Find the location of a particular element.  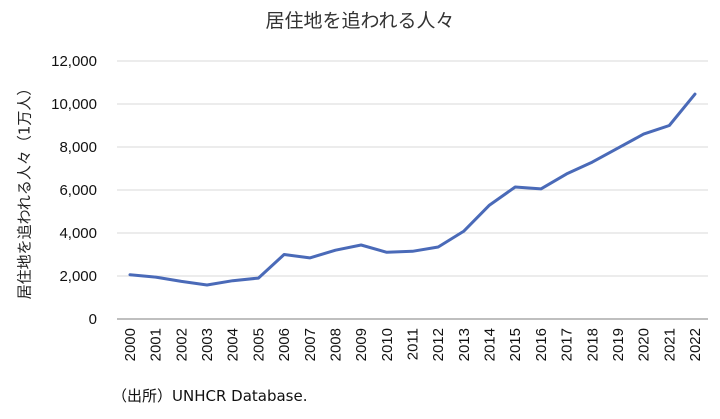

x-tick-label: 2007 is located at coordinates (310, 344).